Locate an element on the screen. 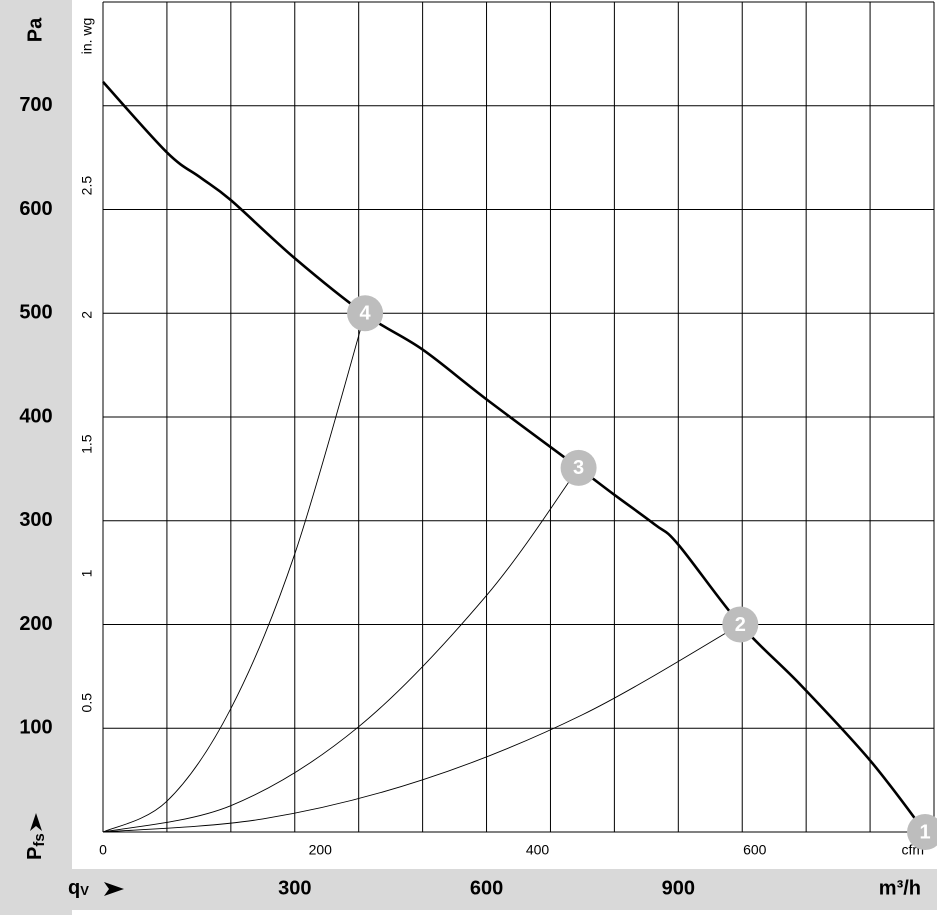  y2-tick-label: 2 is located at coordinates (87, 315).